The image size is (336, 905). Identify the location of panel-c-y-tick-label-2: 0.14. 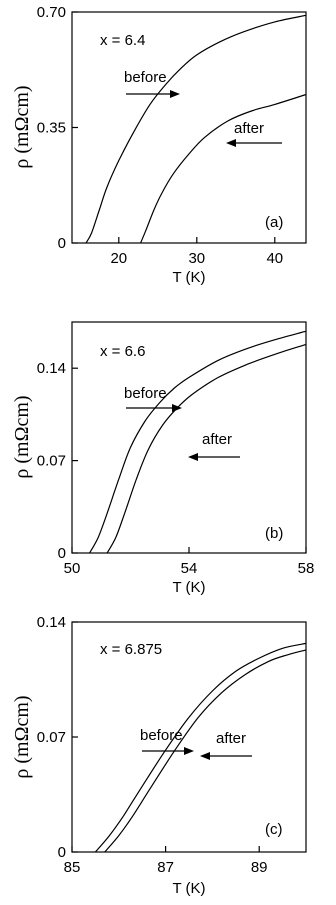
(51, 622).